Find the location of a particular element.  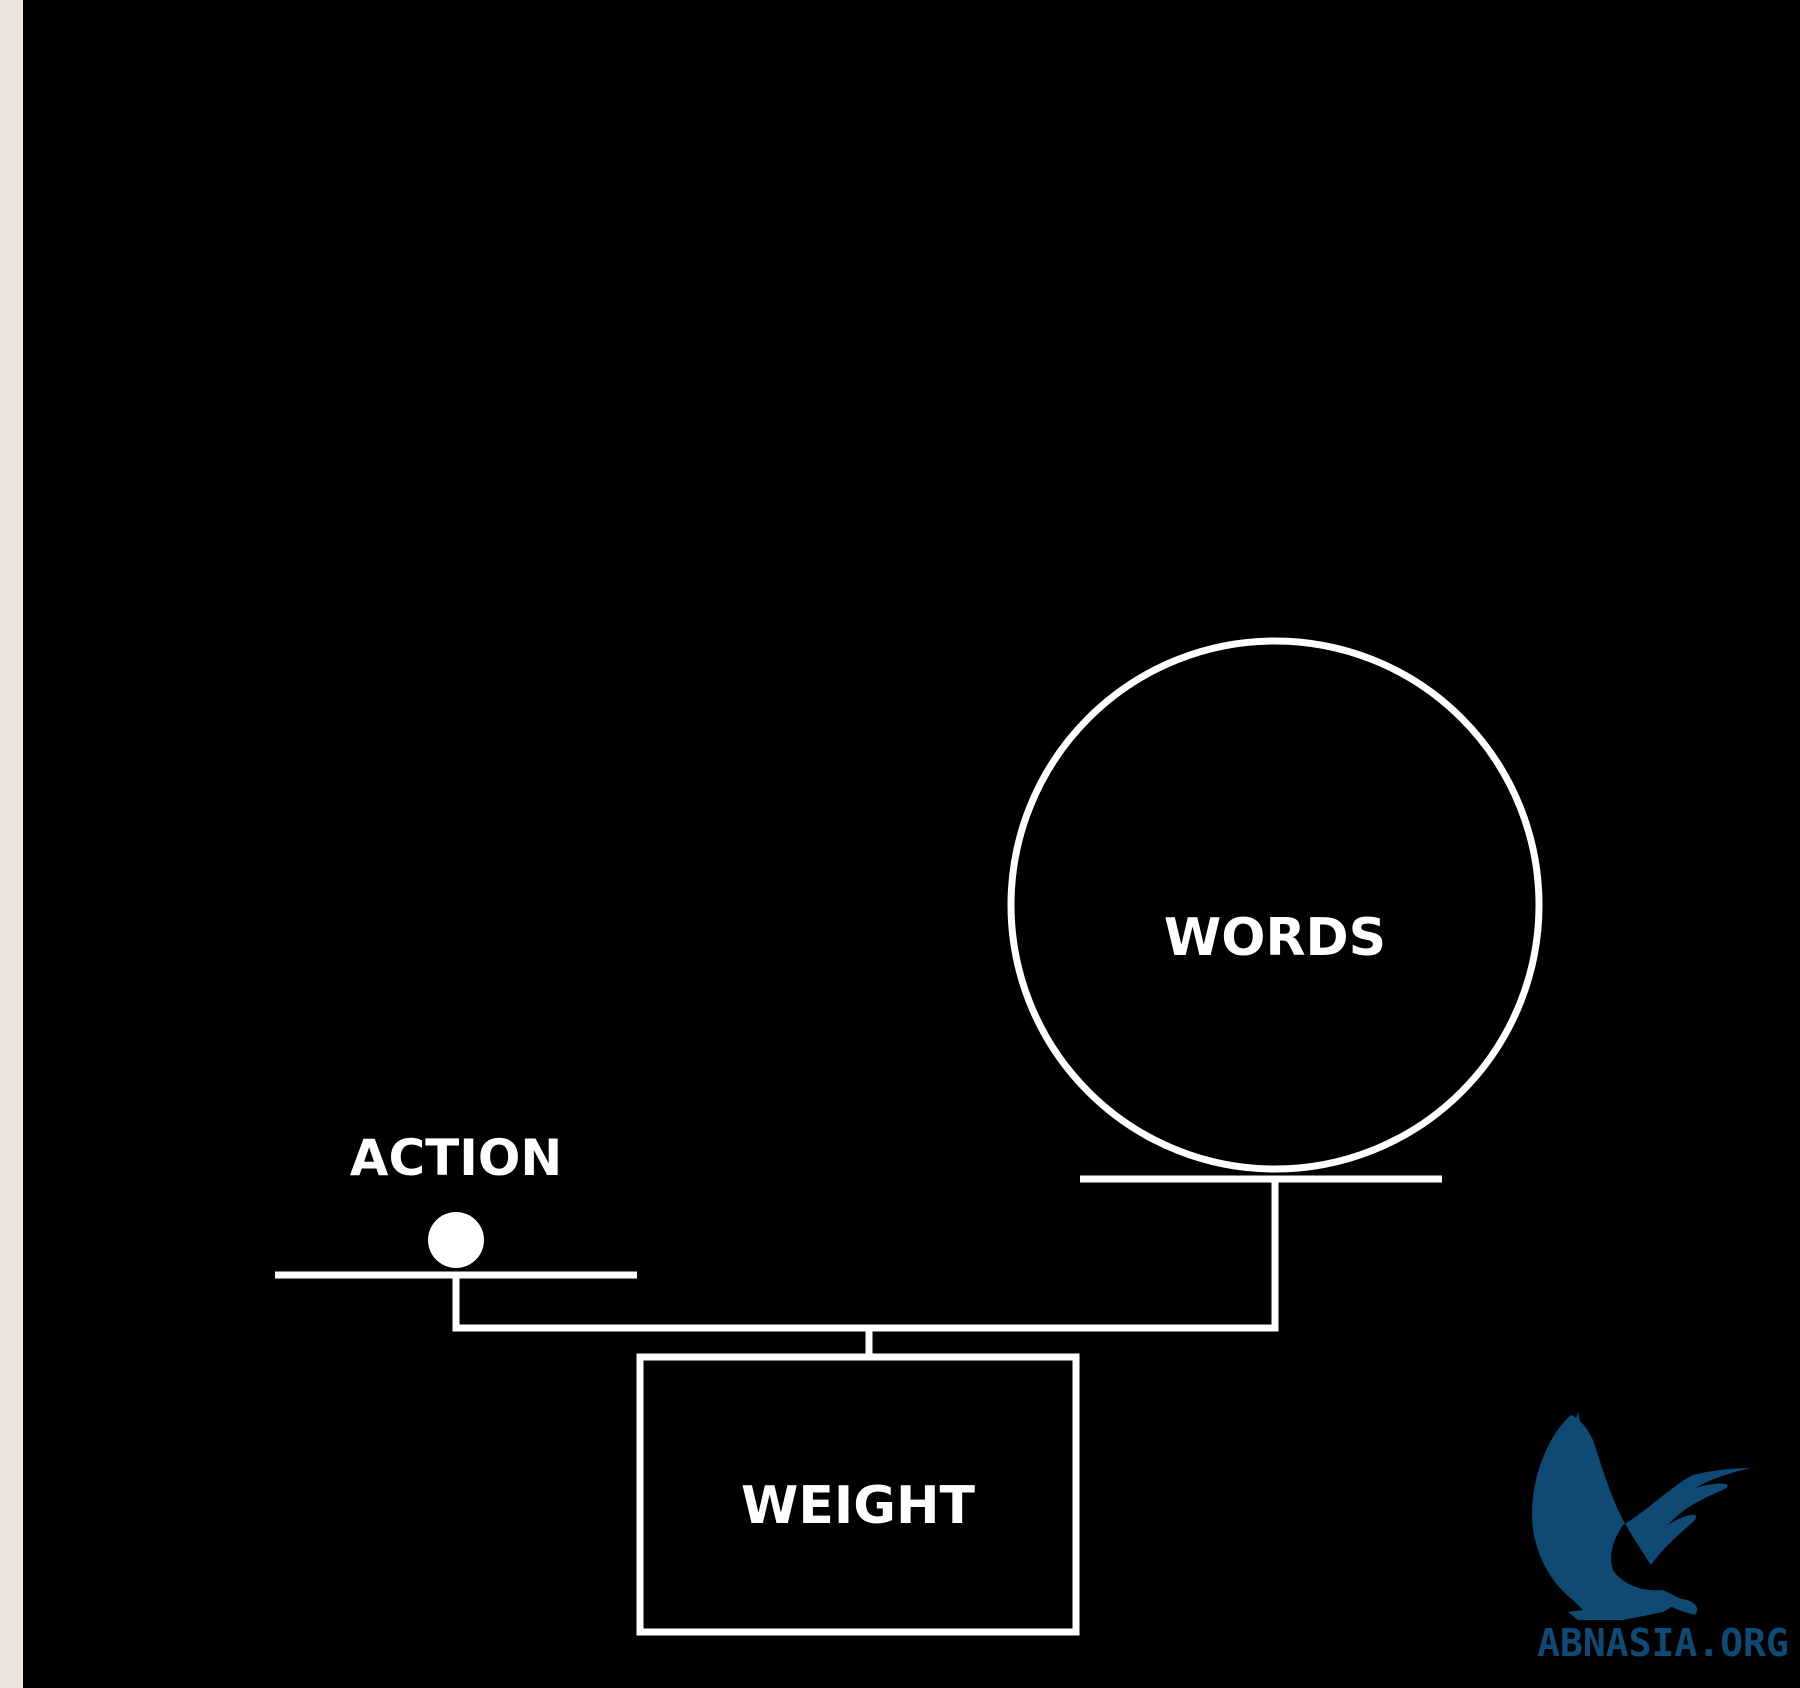

weight-label: WEIGHT is located at coordinates (858, 1506).